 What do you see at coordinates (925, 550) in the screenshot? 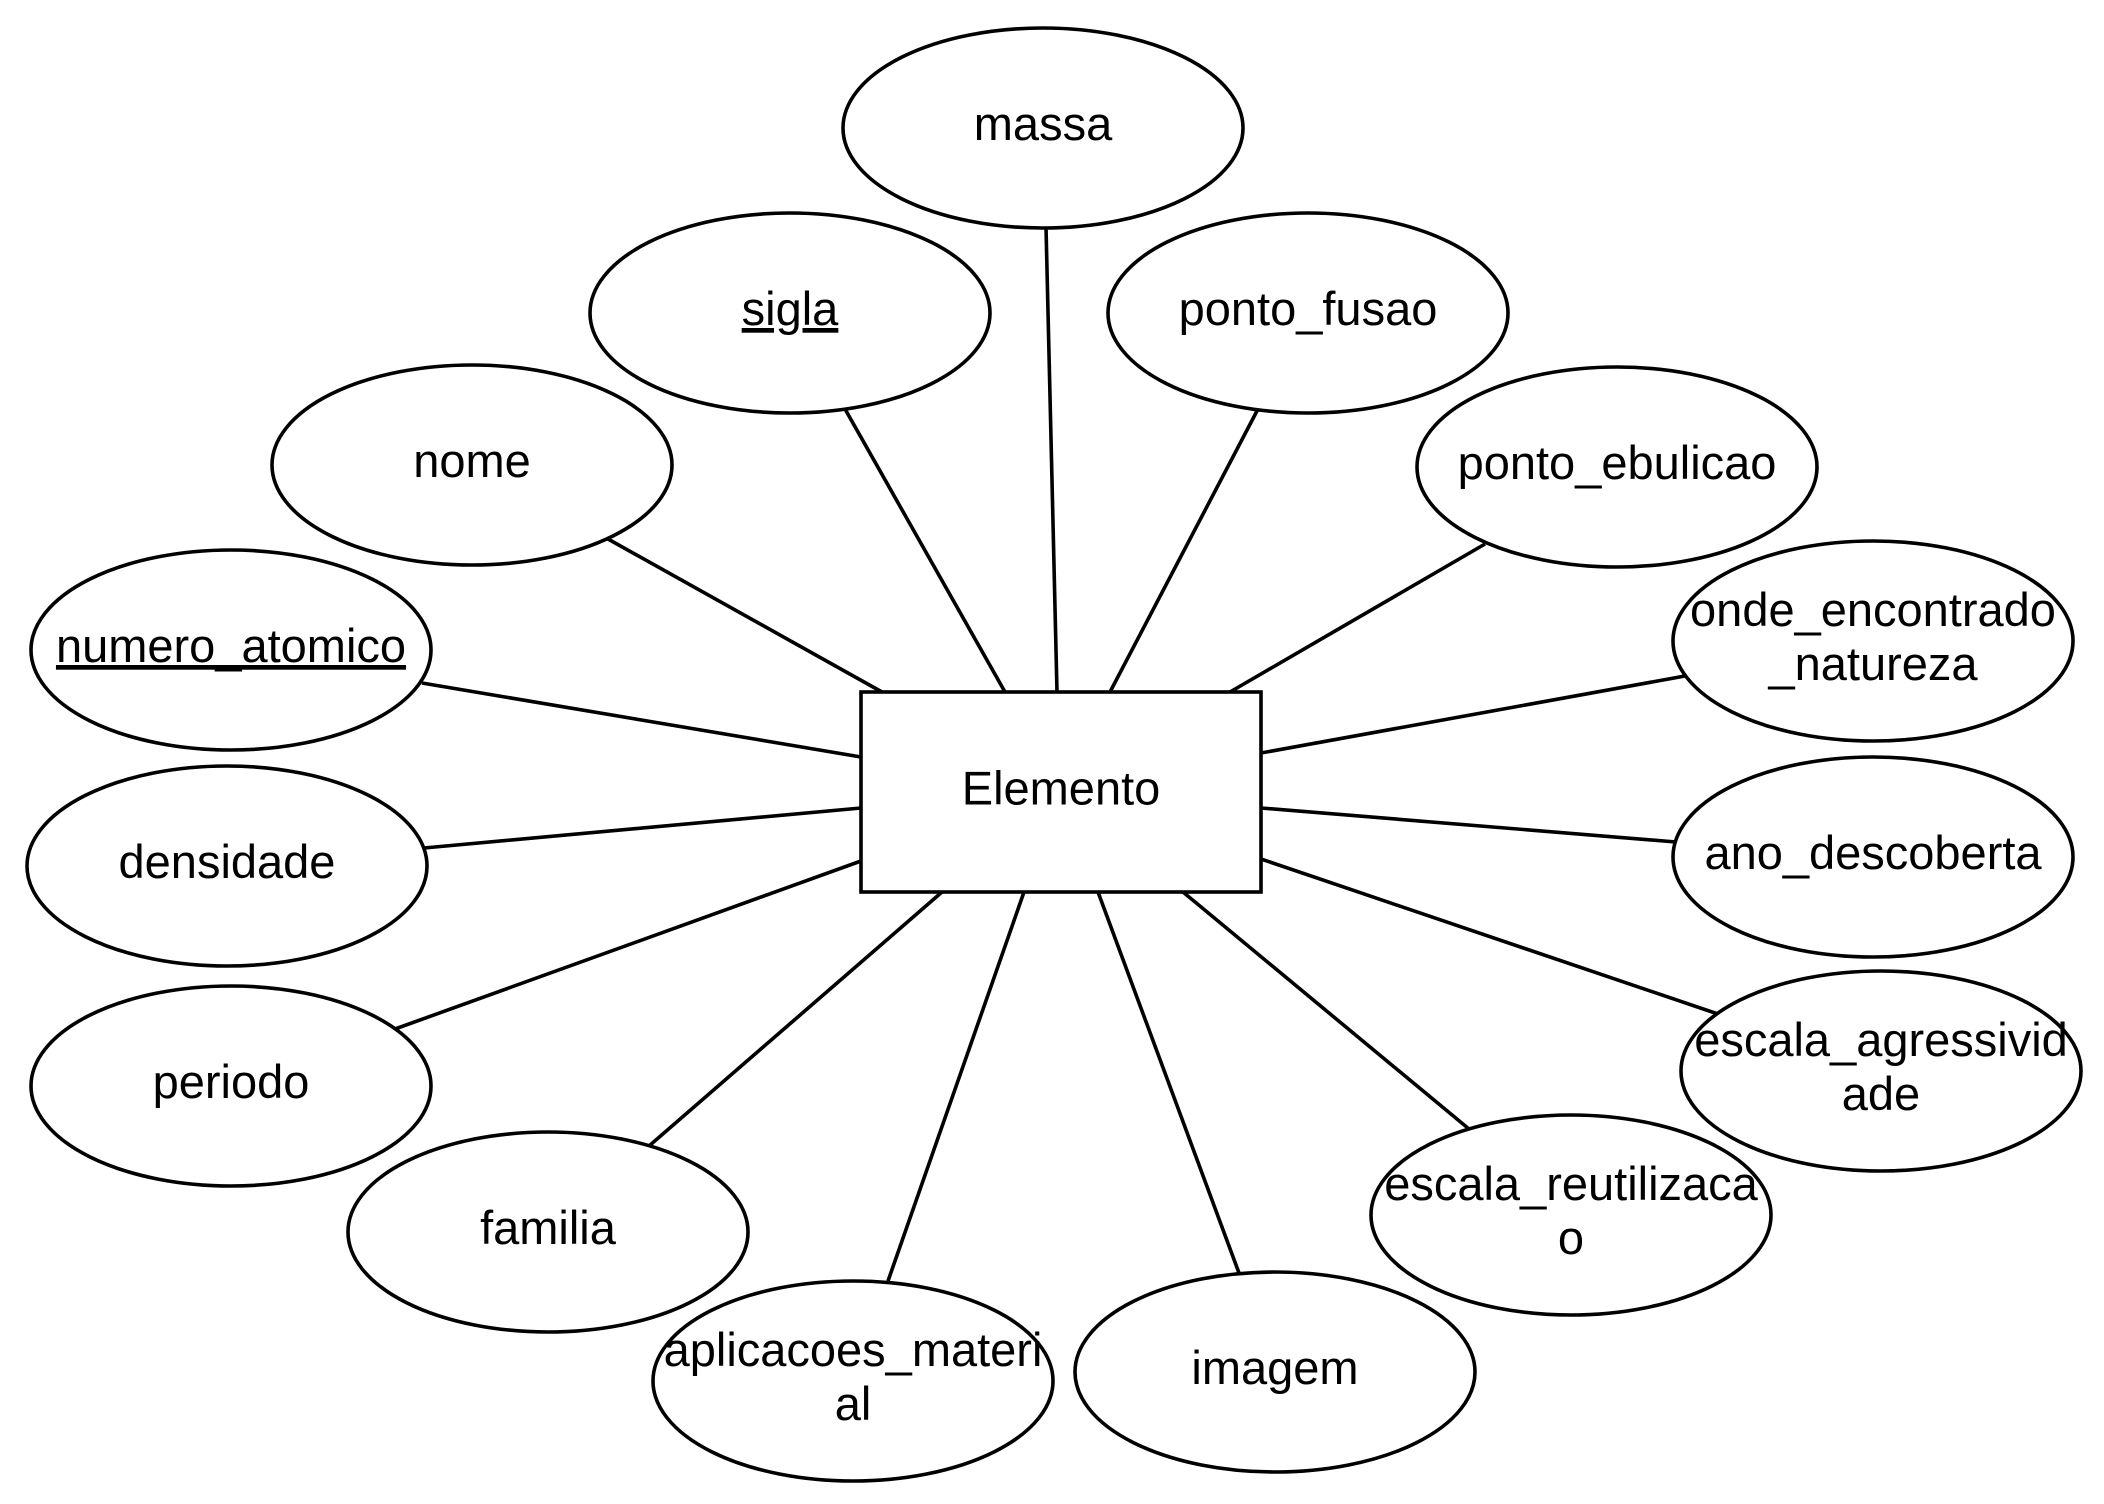
I see `connector-sigla` at bounding box center [925, 550].